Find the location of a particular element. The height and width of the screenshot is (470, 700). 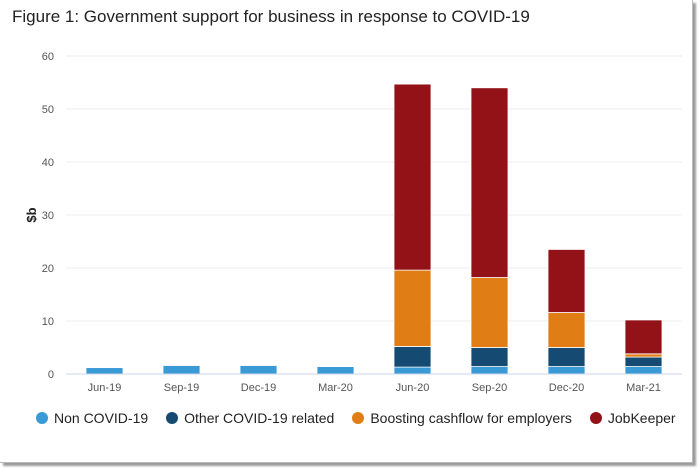

x-tick-label: Mar-20 is located at coordinates (335, 388).